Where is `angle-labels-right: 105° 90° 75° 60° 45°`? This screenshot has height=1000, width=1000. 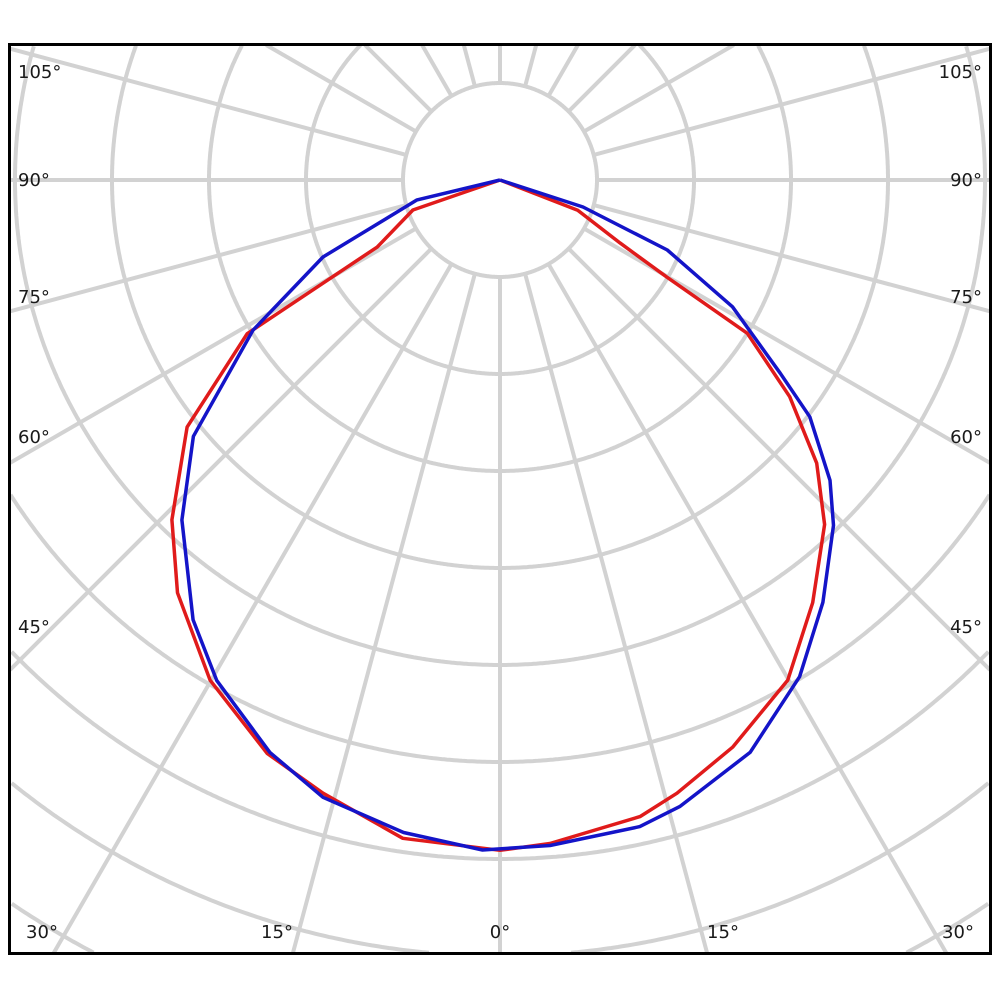
angle-labels-right: 105° 90° 75° 60° 45° is located at coordinates (960, 350).